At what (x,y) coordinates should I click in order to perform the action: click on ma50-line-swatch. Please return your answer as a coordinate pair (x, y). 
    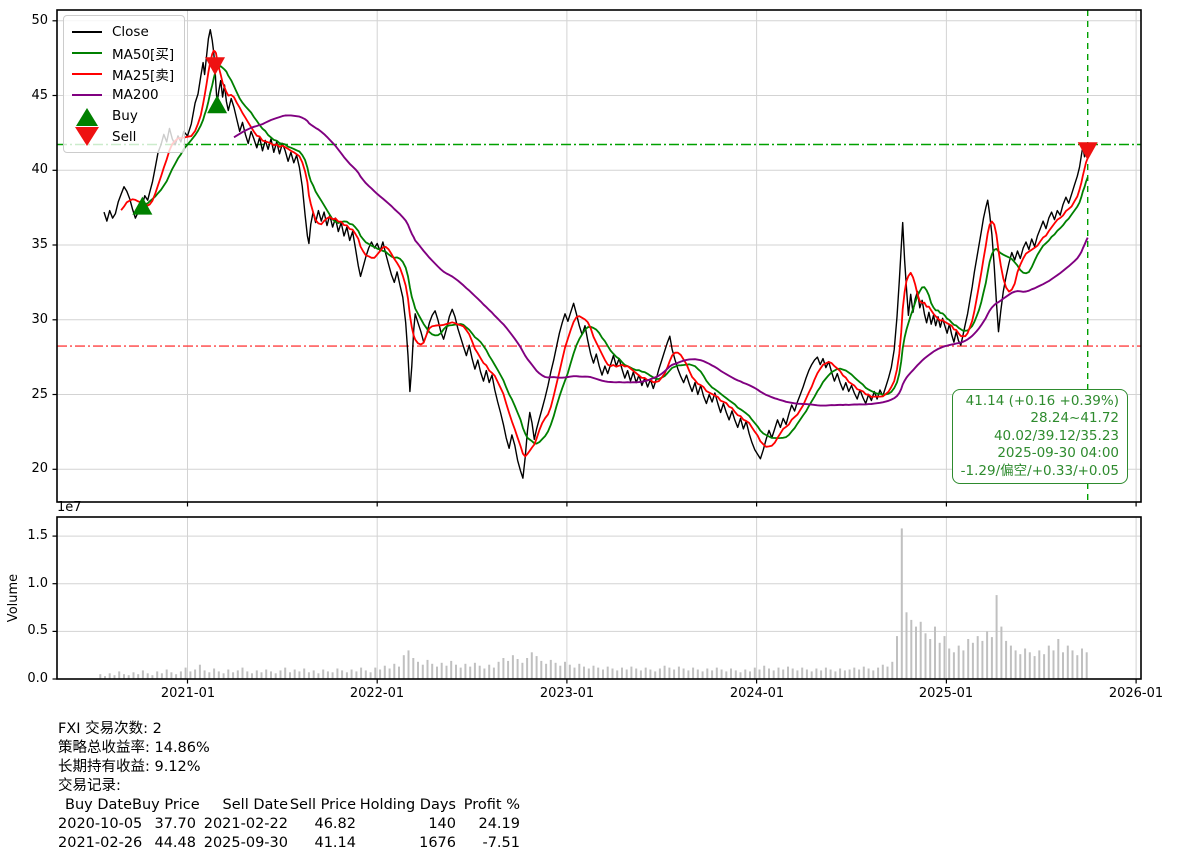
    Looking at the image, I should click on (87, 52).